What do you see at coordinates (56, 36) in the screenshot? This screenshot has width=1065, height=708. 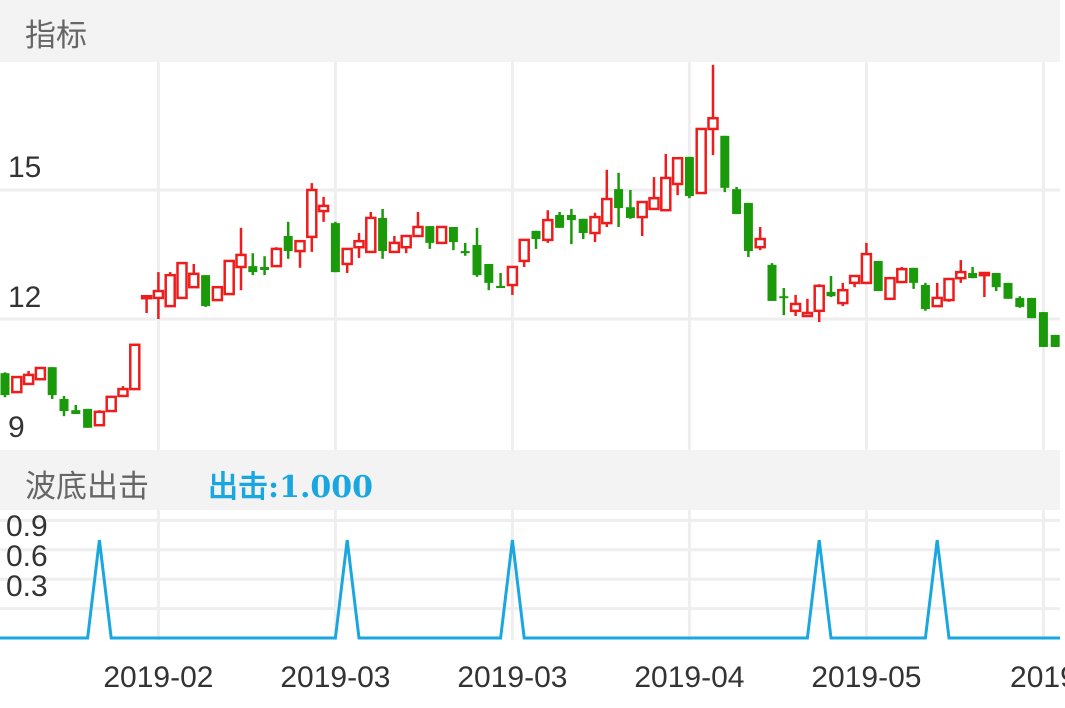 I see `header-title: 指标` at bounding box center [56, 36].